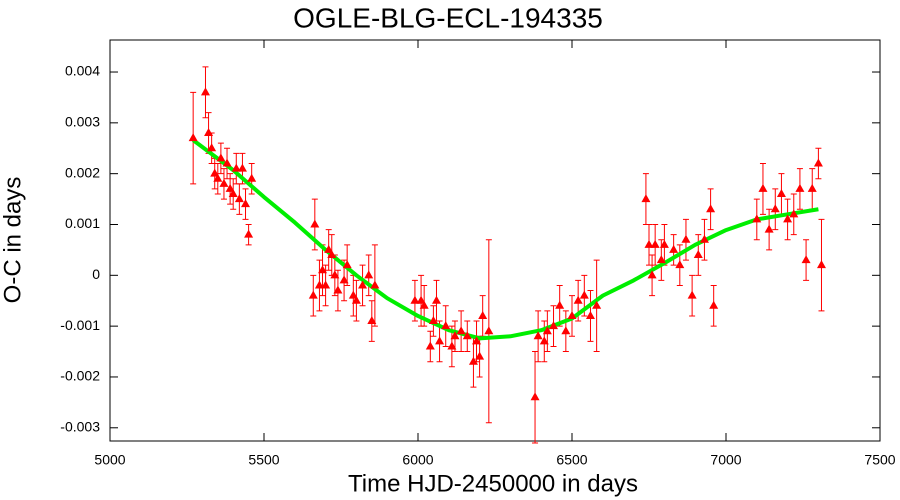 This screenshot has width=900, height=500. I want to click on y-tick-label: 0.004, so click(82, 71).